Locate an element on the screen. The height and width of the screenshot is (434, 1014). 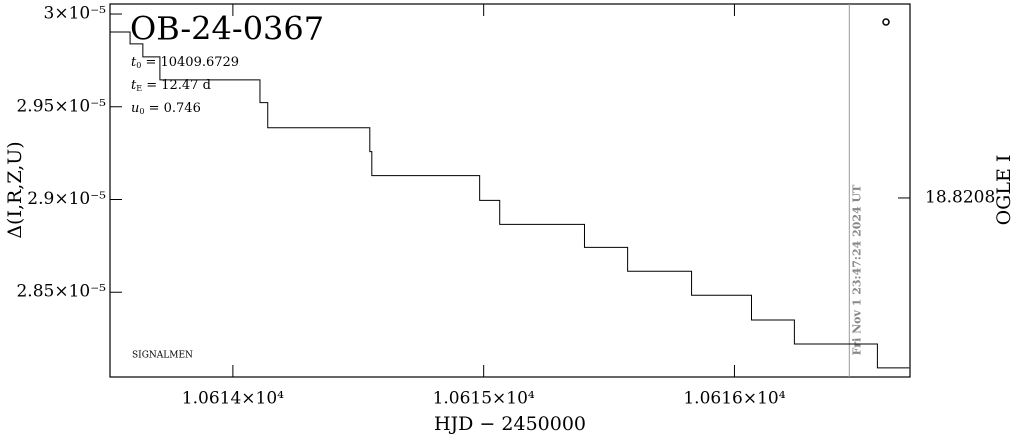
footnote: SIGNALMEN is located at coordinates (162, 356).